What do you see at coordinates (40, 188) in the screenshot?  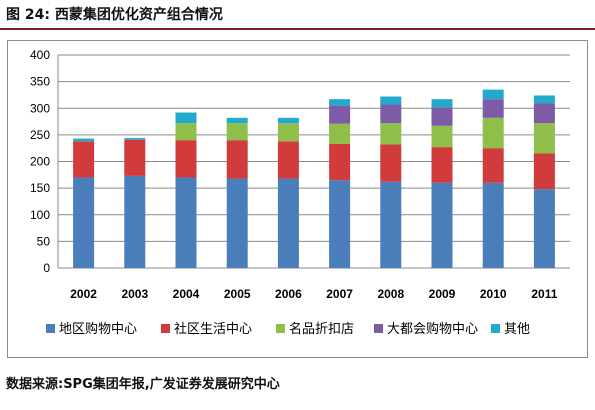 I see `y-tick-label: 150` at bounding box center [40, 188].